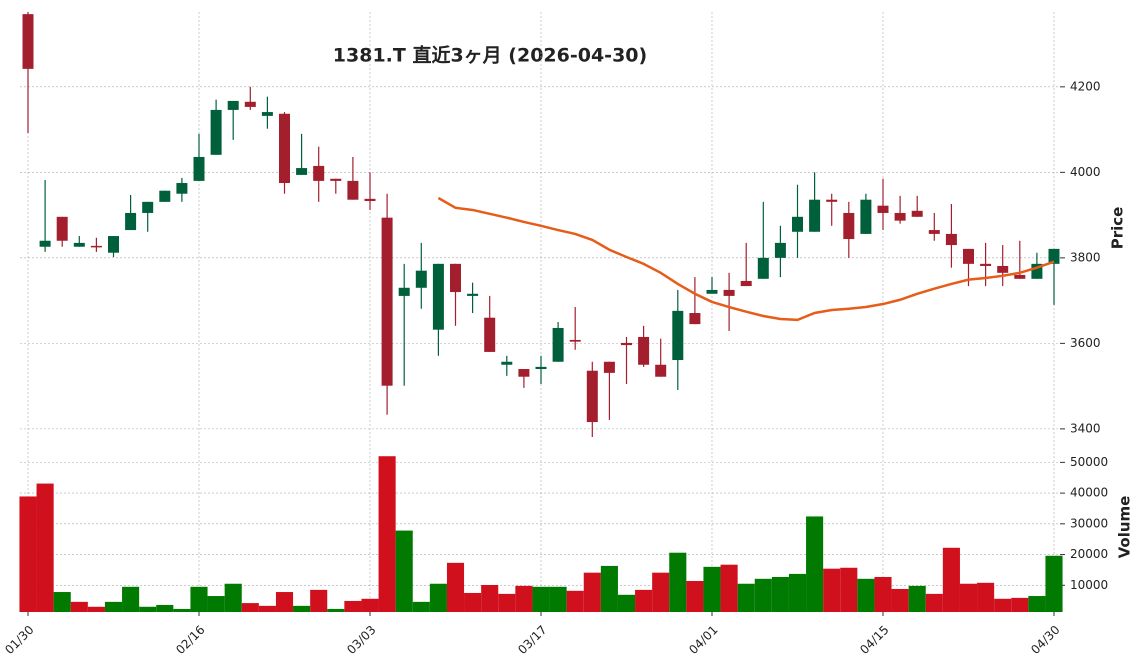  What do you see at coordinates (19, 640) in the screenshot?
I see `x-tick-label: 01/30` at bounding box center [19, 640].